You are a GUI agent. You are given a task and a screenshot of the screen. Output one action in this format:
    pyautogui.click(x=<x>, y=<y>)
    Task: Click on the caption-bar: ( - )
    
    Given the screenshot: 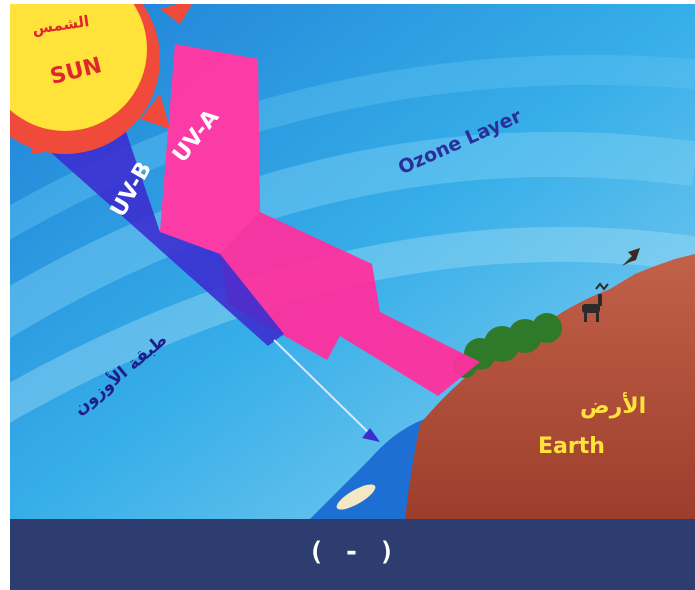 What is the action you would take?
    pyautogui.click(x=352, y=554)
    